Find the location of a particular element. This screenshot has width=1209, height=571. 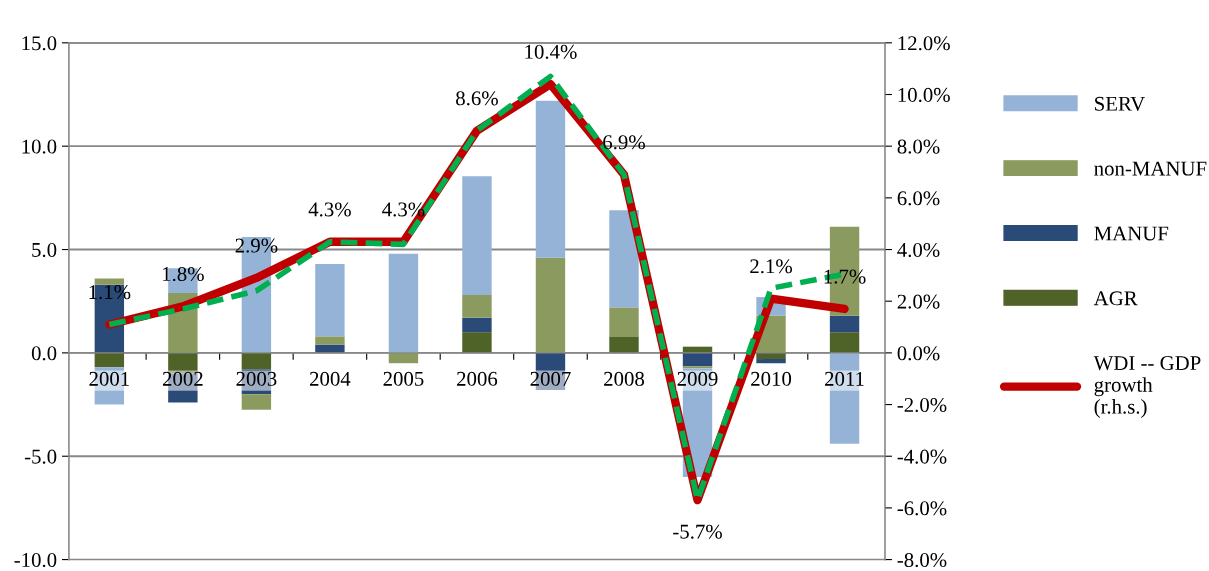

y-tick-label: 5.0 is located at coordinates (44, 250).